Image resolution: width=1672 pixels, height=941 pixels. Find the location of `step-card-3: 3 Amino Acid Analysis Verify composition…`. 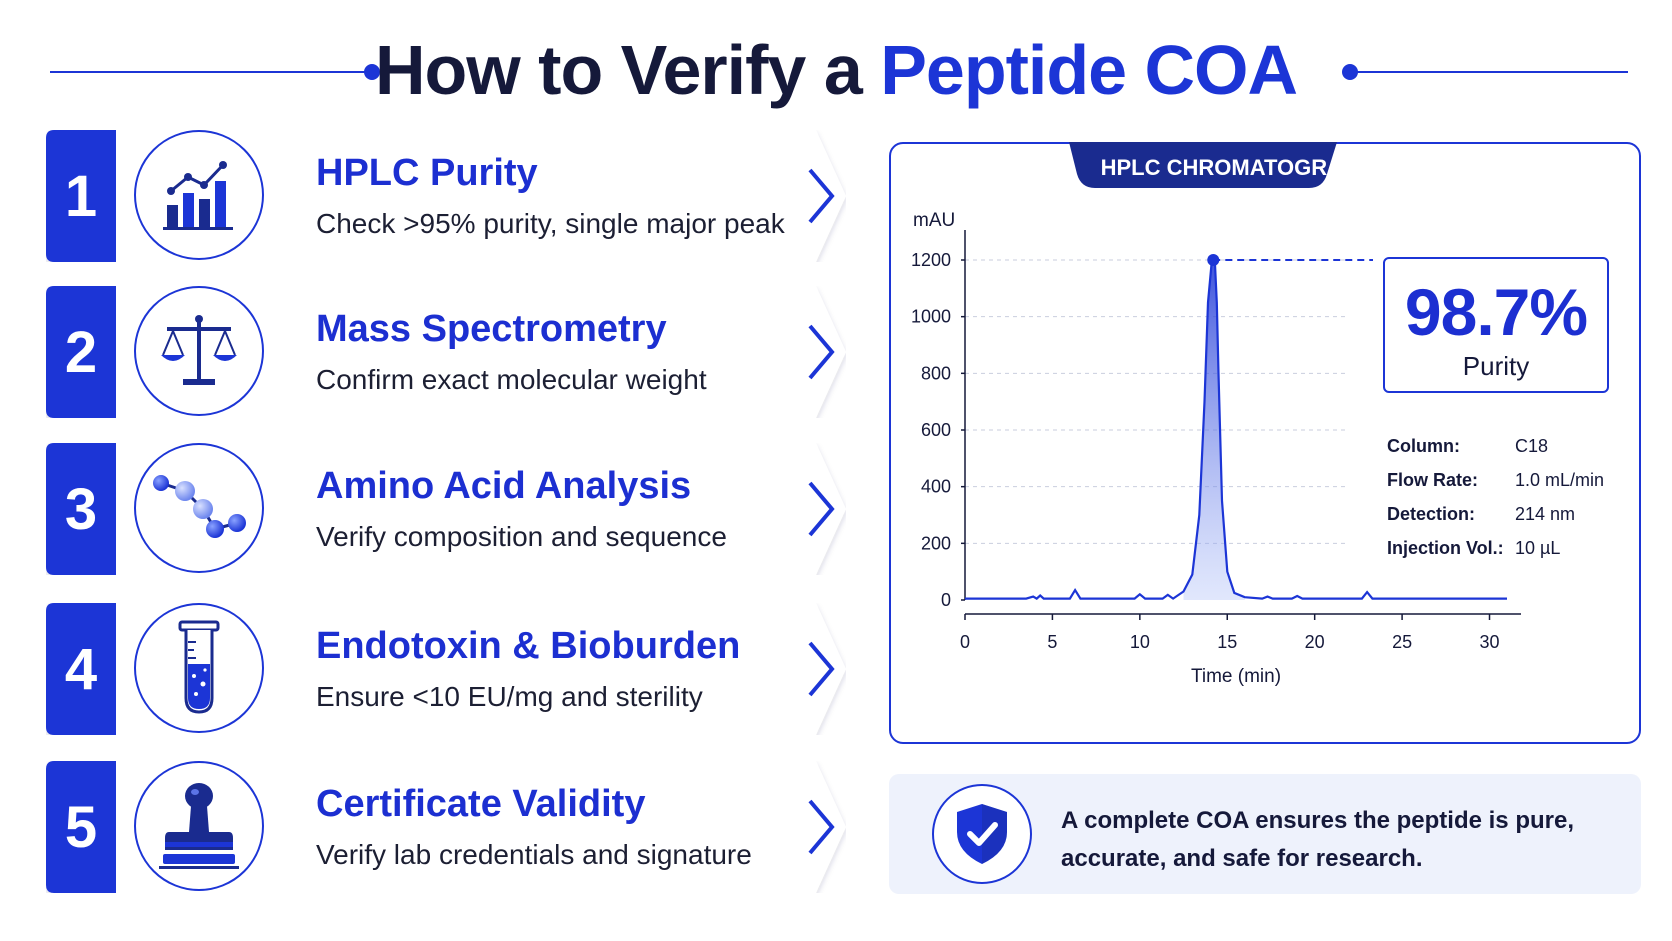

step-card-3: 3 Amino Acid Analysis Verify composition… is located at coordinates (446, 509).